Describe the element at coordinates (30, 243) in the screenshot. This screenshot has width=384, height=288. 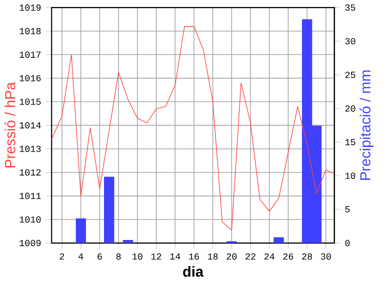
I see `y-tick-label: 1009` at that location.